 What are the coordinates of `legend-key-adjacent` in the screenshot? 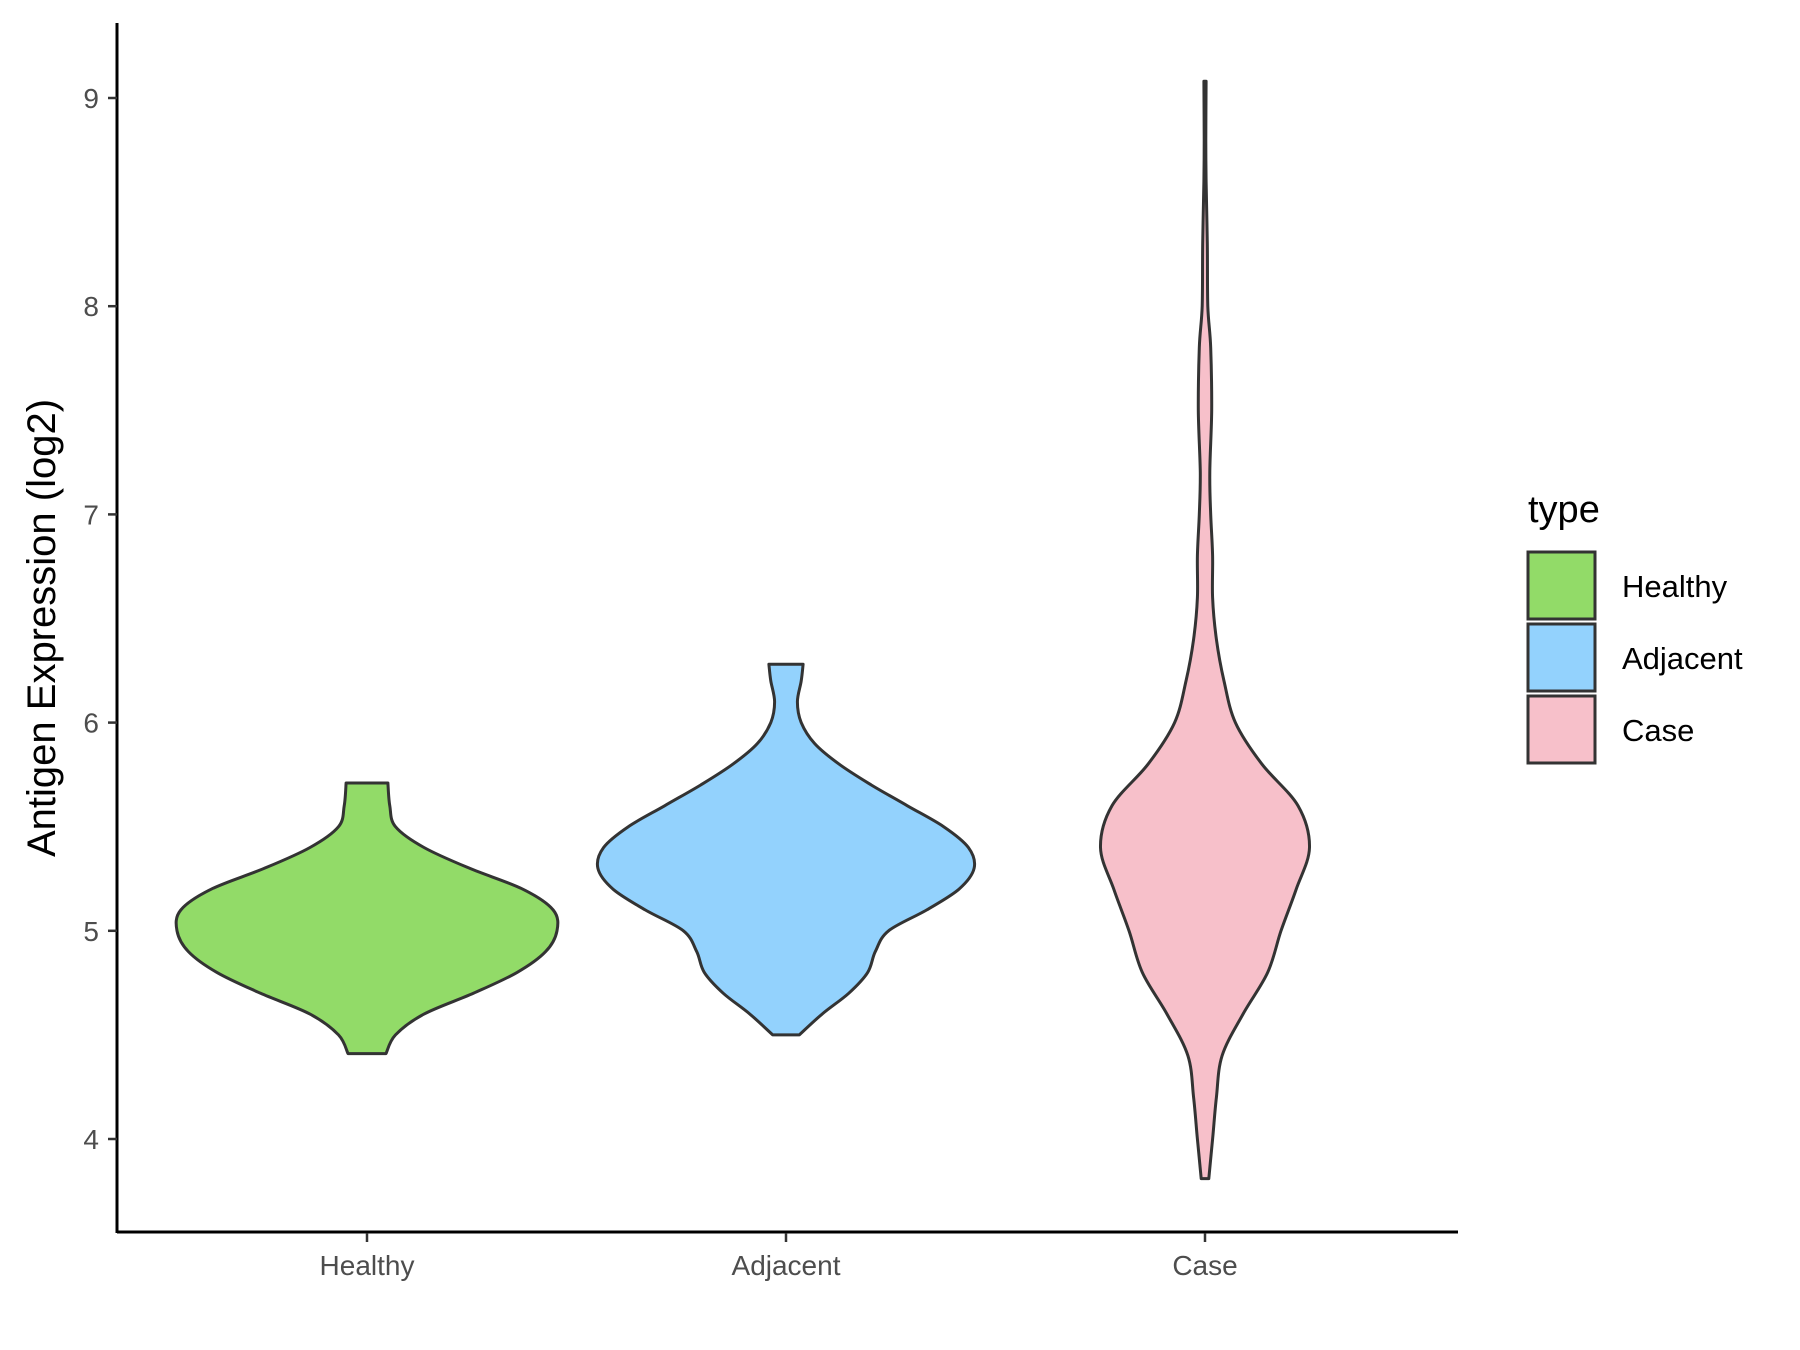 It's located at (1561, 657).